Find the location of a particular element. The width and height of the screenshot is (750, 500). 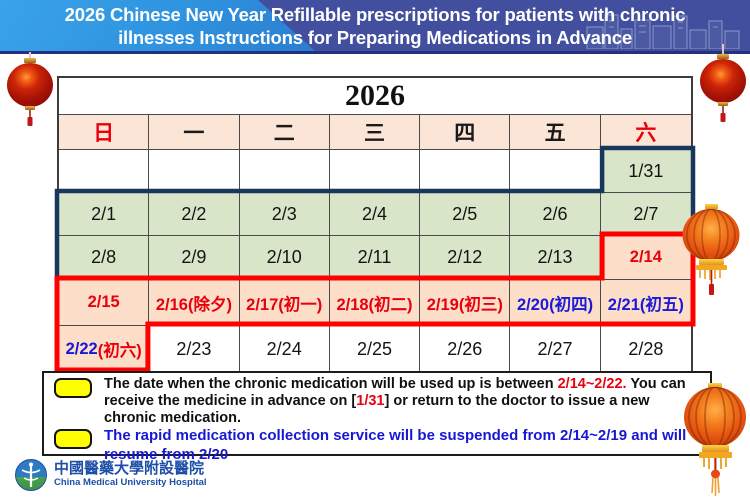

weekday-sunday: 日 is located at coordinates (104, 132).